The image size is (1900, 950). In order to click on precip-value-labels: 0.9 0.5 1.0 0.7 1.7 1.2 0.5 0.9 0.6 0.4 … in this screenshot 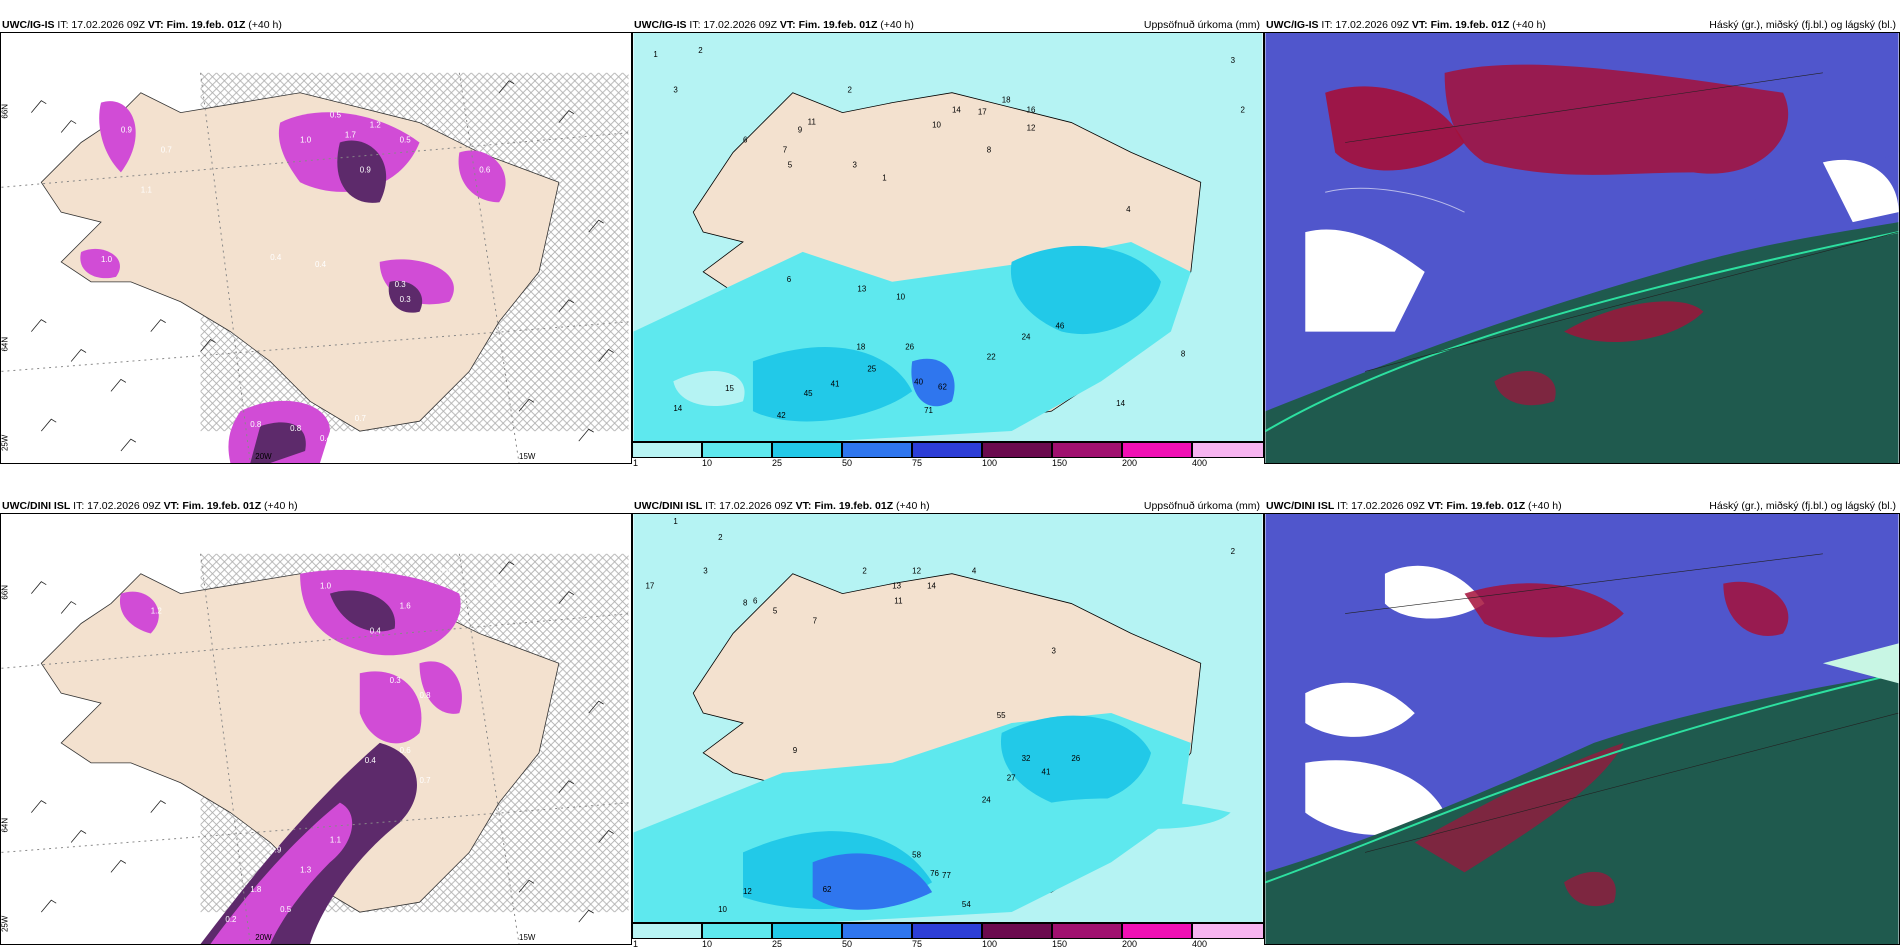, I will do `click(296, 277)`.